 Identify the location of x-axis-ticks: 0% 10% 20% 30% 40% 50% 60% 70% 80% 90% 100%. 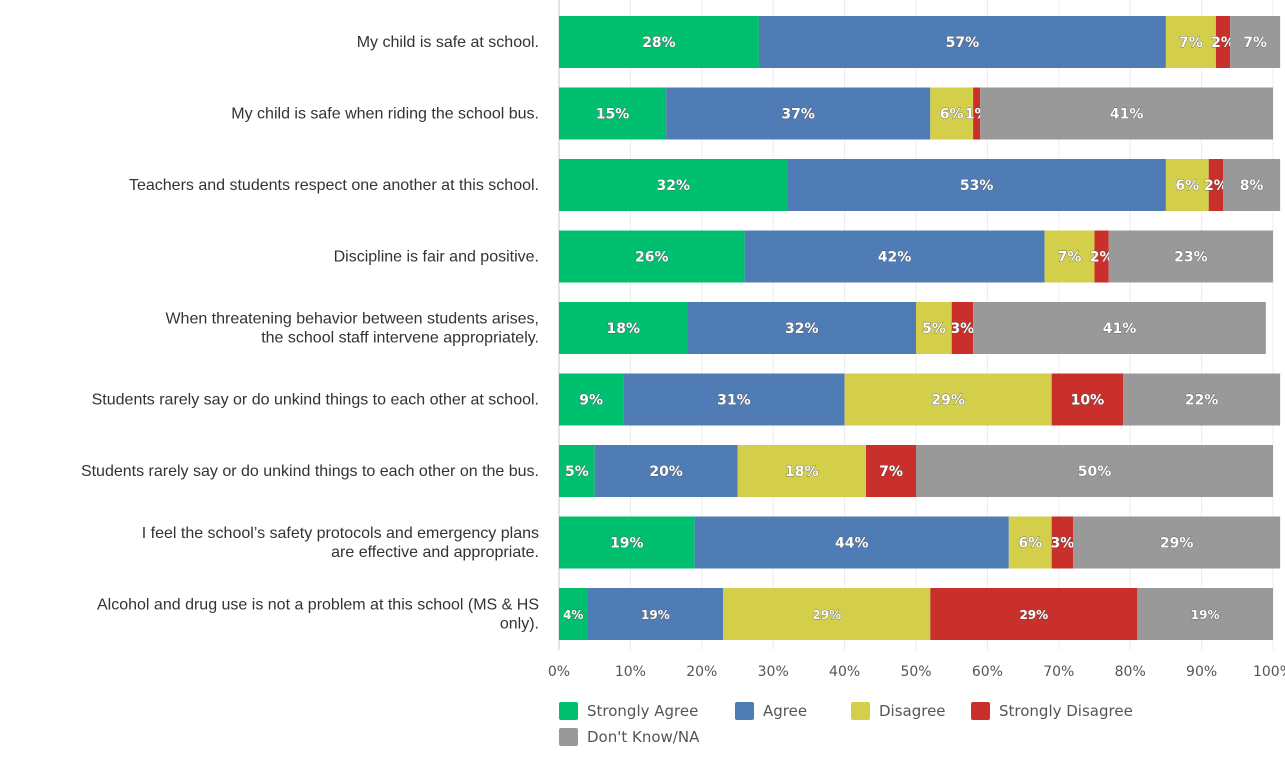
(916, 672).